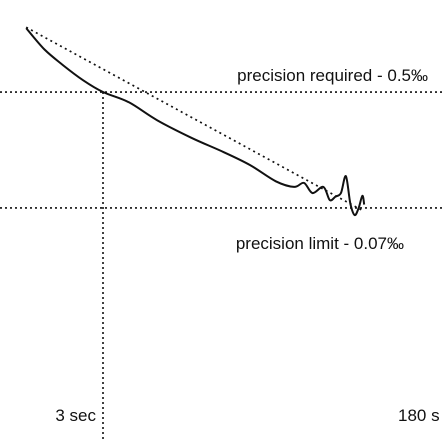  Describe the element at coordinates (320, 243) in the screenshot. I see `limit-annotation: precision limit - 0.07‰` at that location.